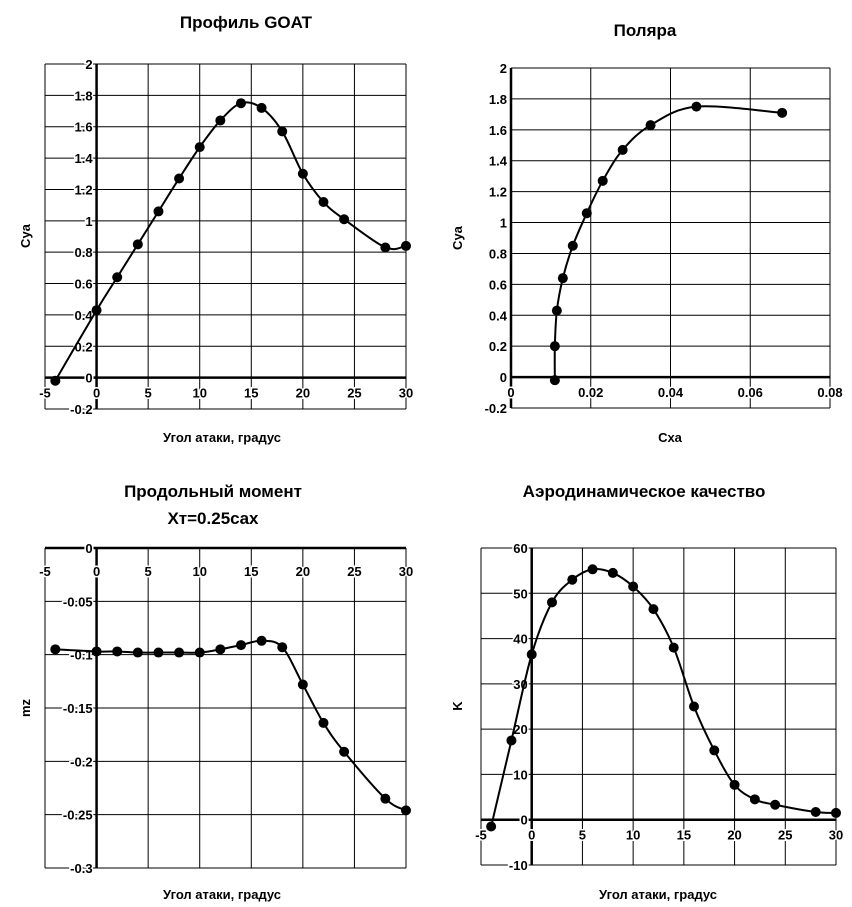 The width and height of the screenshot is (852, 907). Describe the element at coordinates (213, 518) in the screenshot. I see `chart-subtitle: Xт=0.25cax` at that location.